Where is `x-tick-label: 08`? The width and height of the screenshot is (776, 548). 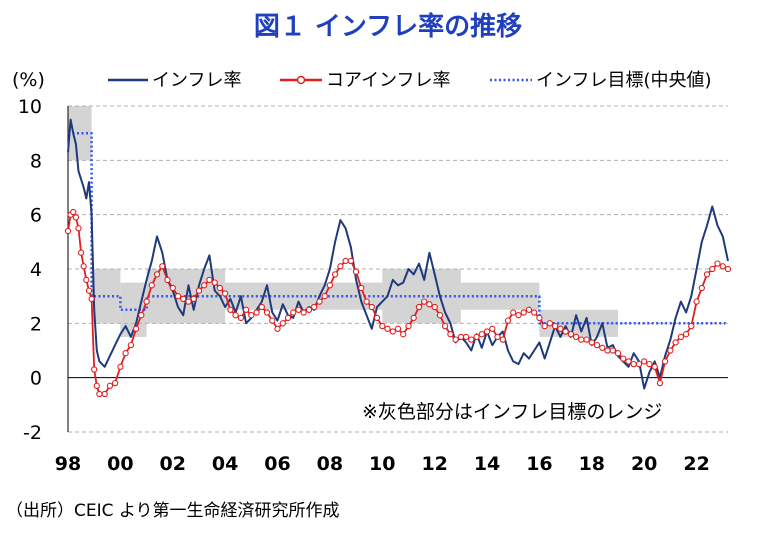 x-tick-label: 08 is located at coordinates (330, 464).